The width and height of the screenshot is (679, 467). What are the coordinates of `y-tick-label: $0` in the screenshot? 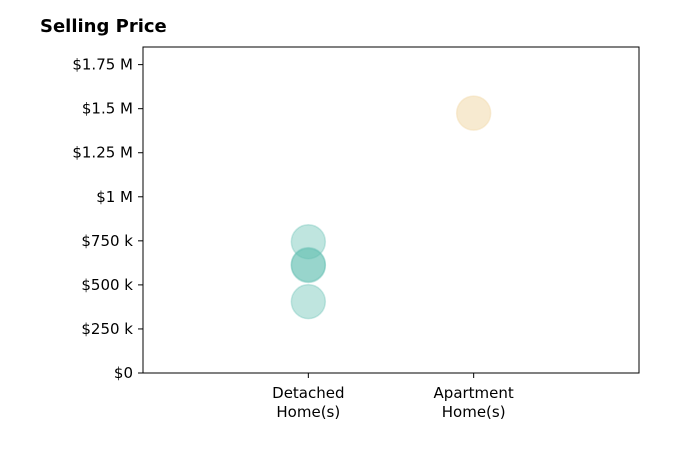 It's located at (123, 373).